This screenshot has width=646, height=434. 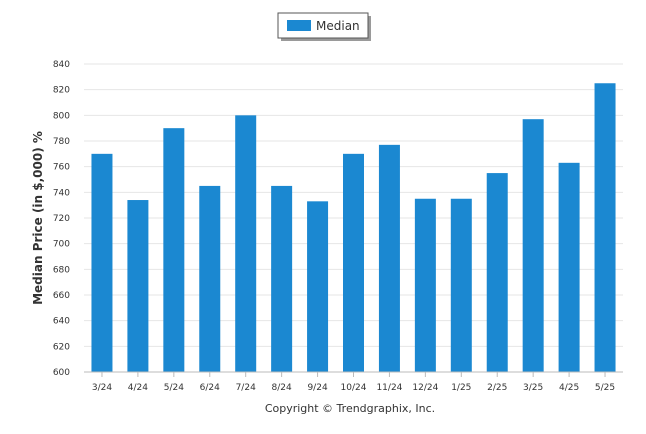 I want to click on x-tick-label: 2/25, so click(x=497, y=388).